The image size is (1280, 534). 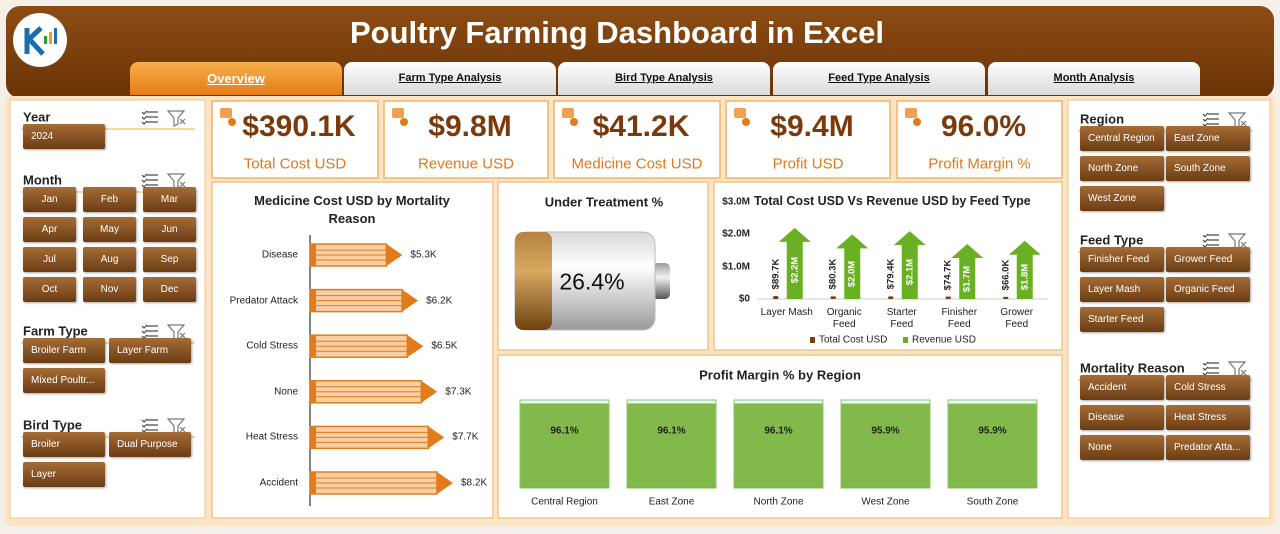 What do you see at coordinates (795, 270) in the screenshot?
I see `value-label: $2.2M` at bounding box center [795, 270].